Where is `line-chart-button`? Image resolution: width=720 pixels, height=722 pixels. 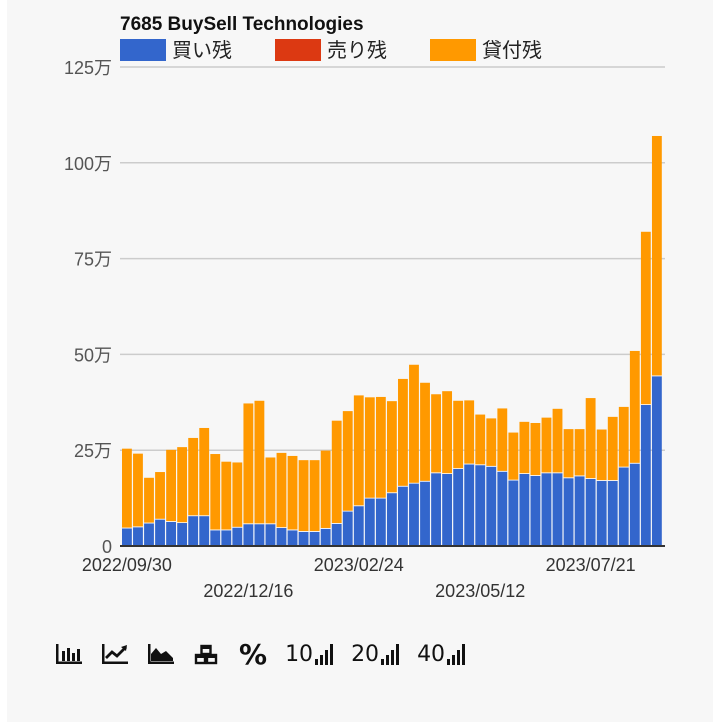 line-chart-button is located at coordinates (115, 654).